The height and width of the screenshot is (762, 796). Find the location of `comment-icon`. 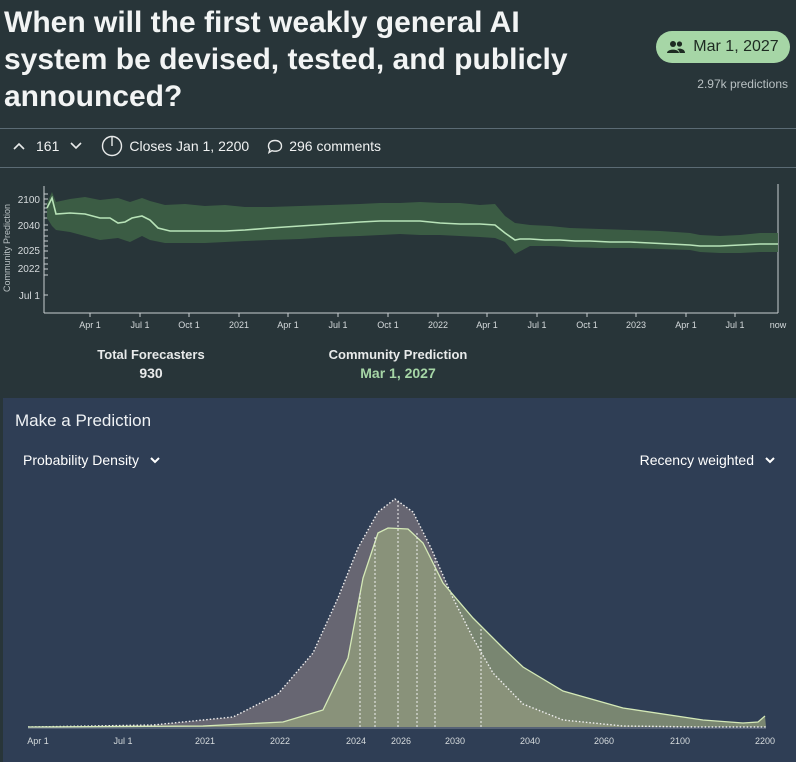

comment-icon is located at coordinates (275, 146).